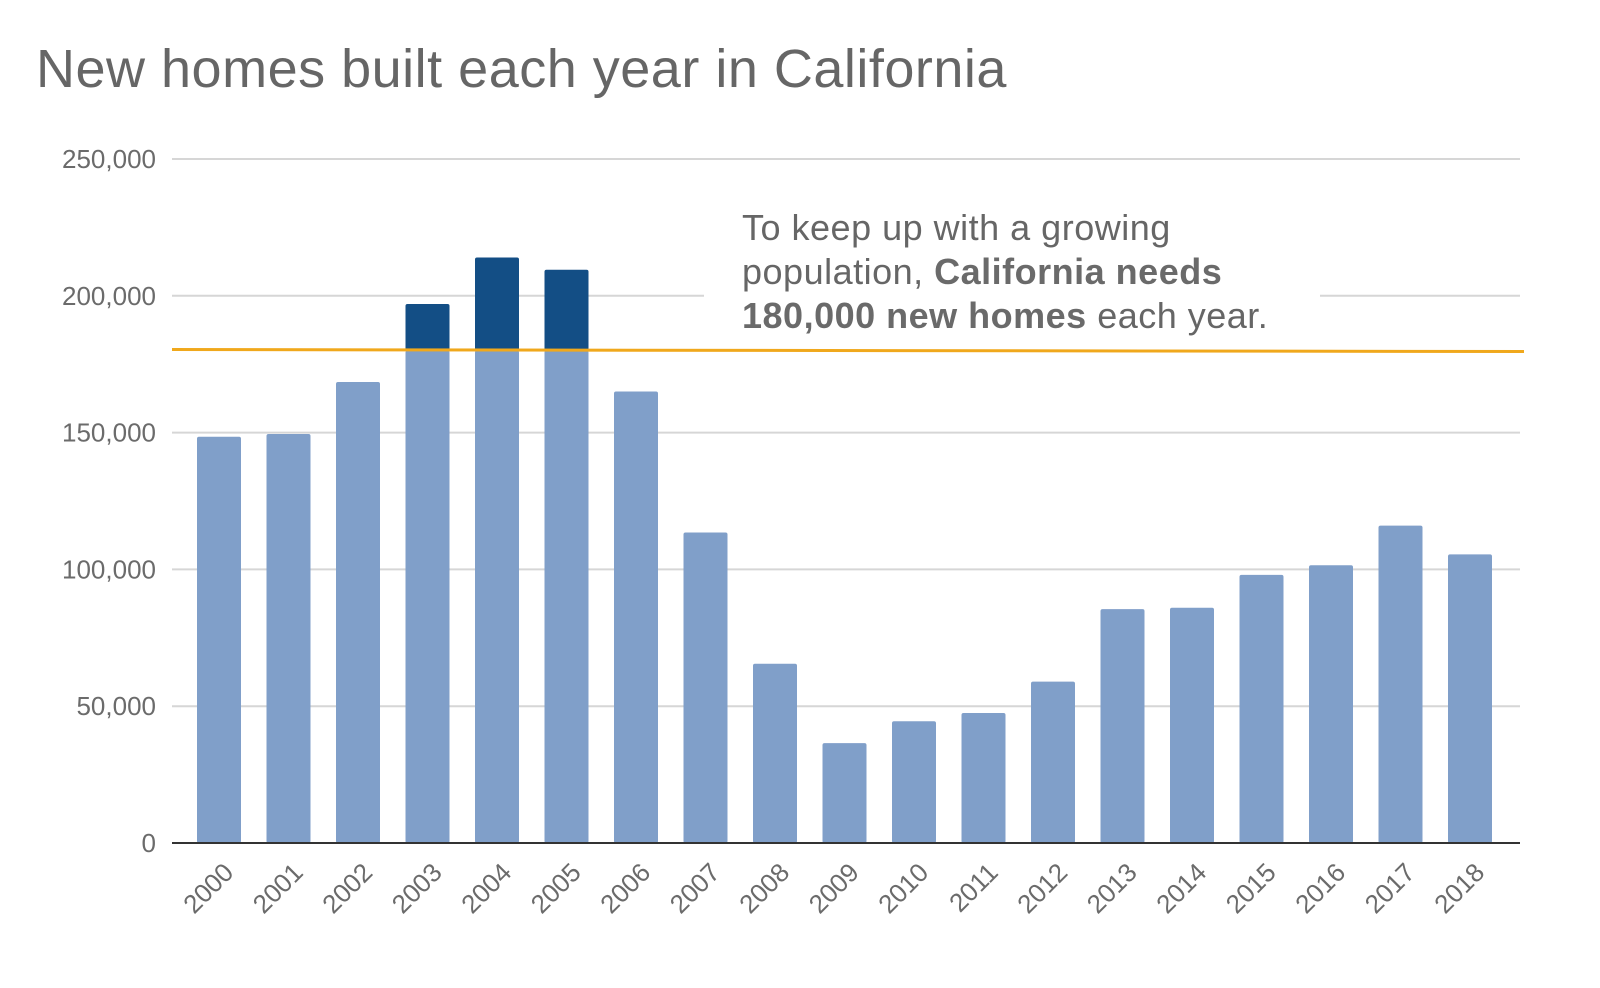  What do you see at coordinates (1261, 708) in the screenshot?
I see `bar-2015` at bounding box center [1261, 708].